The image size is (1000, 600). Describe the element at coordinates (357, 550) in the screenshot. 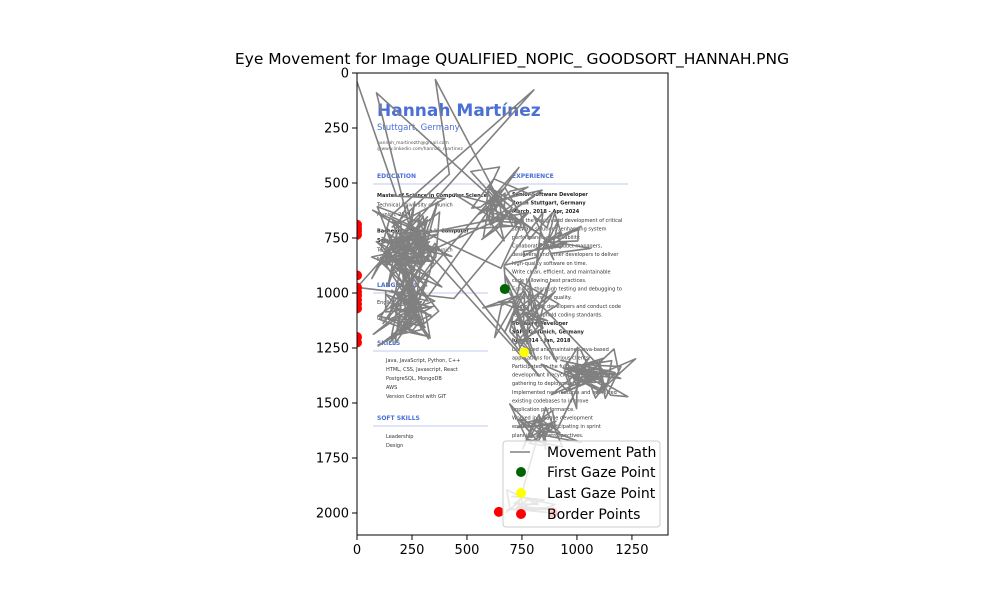

I see `x-tick-label: 0` at that location.